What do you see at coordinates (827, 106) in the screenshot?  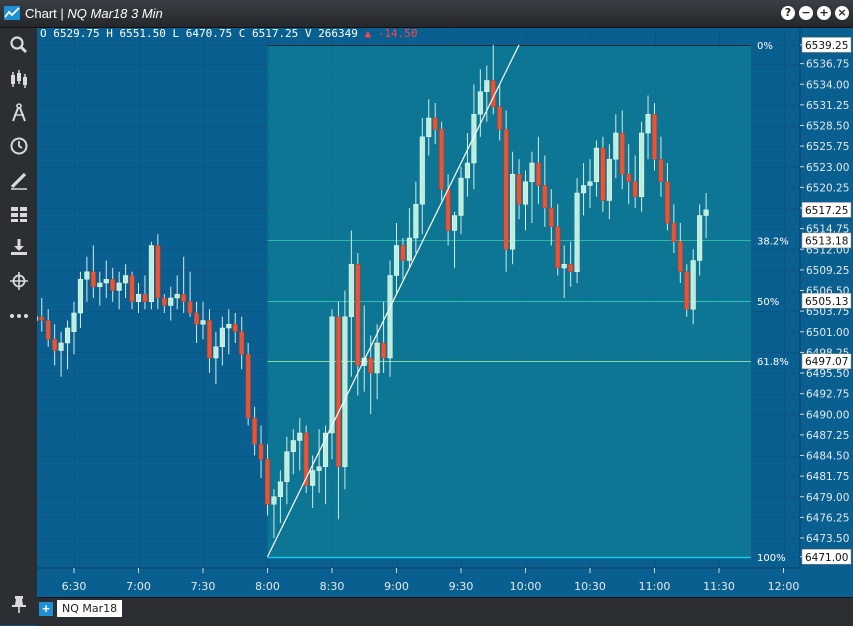 I see `y-tick-label: 6531.25` at bounding box center [827, 106].